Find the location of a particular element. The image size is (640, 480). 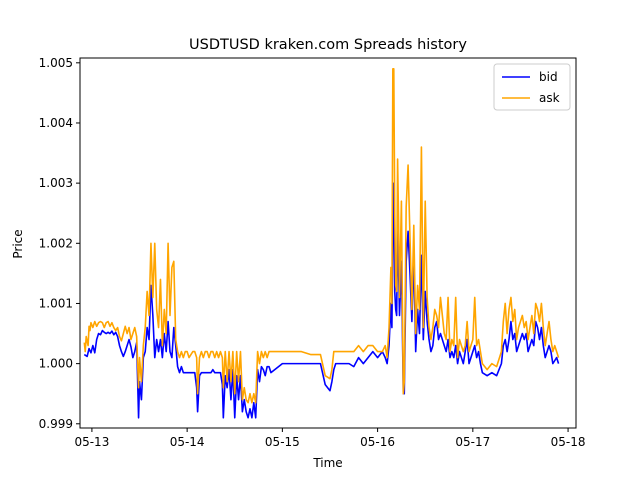

y-tick-label: 1.005 is located at coordinates (56, 63).